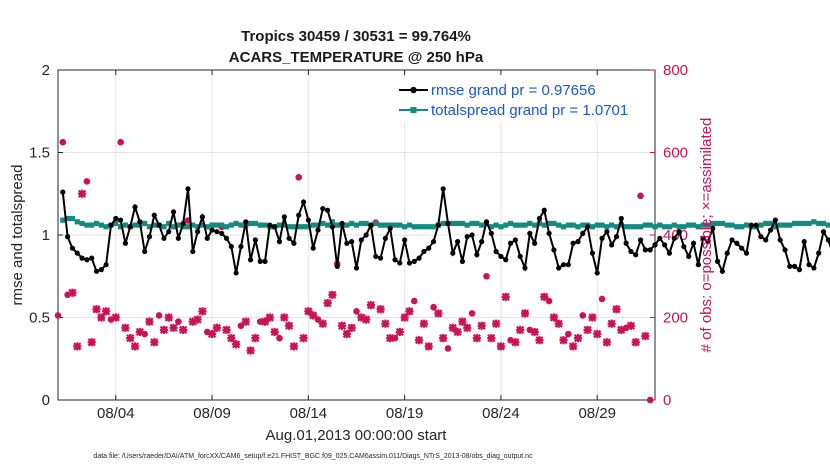  Describe the element at coordinates (309, 413) in the screenshot. I see `x-tick-label: 08/14` at that location.